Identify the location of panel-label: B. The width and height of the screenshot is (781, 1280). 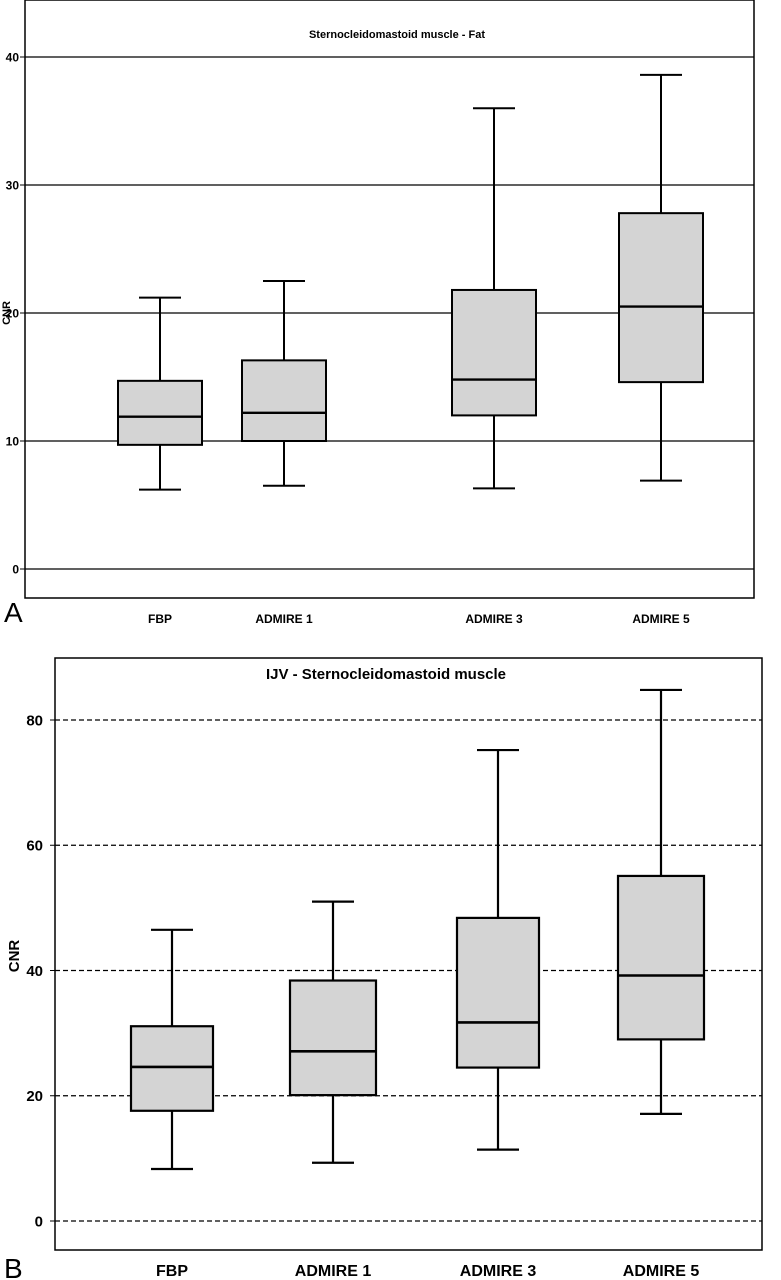
(13, 1266).